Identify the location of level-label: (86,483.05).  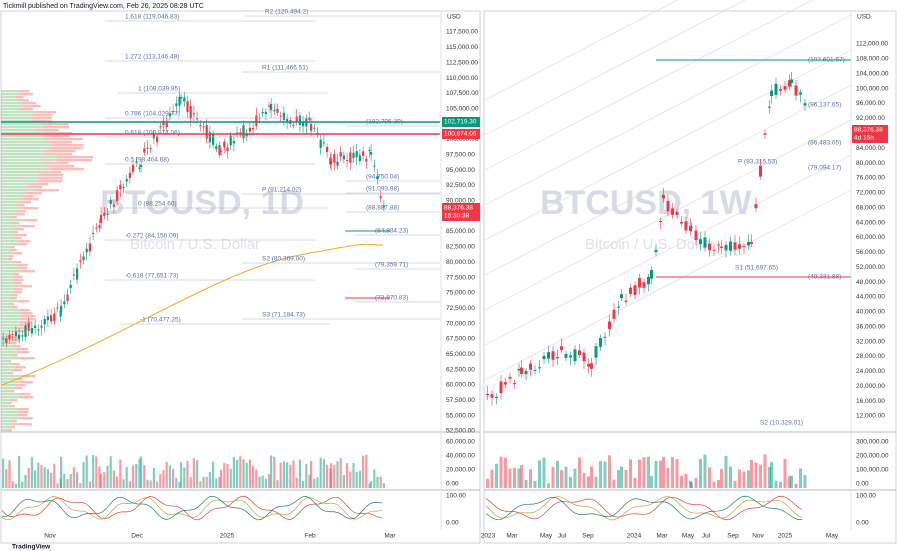
(824, 143).